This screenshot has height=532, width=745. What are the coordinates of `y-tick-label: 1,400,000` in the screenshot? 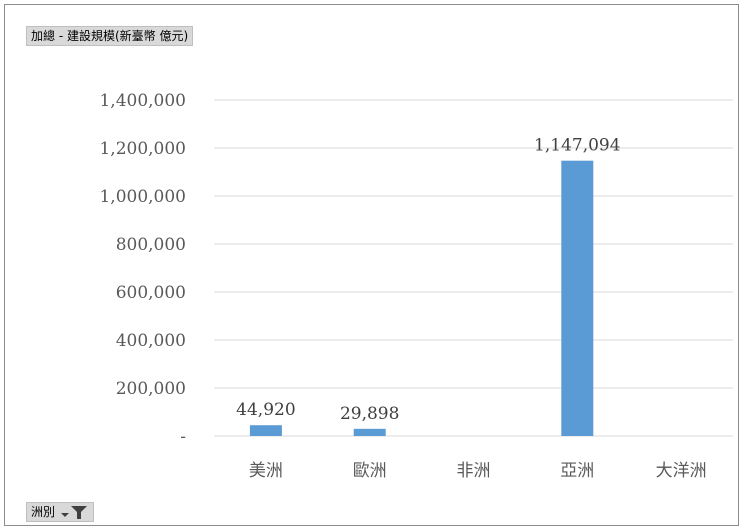 It's located at (142, 101).